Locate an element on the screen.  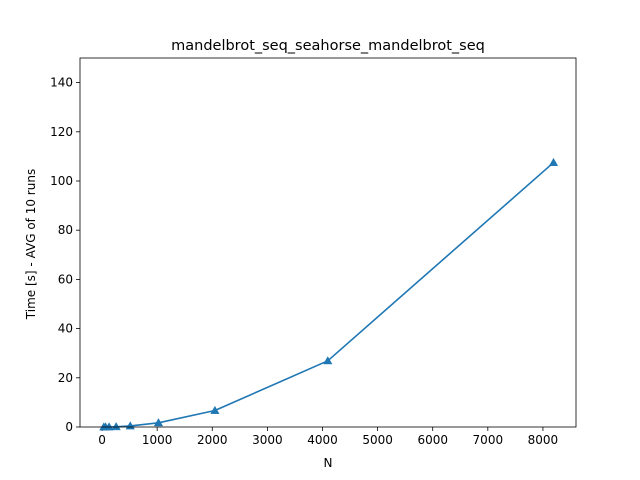
y-axis-label: Time [s] - AVG of 10 runs is located at coordinates (31, 244).